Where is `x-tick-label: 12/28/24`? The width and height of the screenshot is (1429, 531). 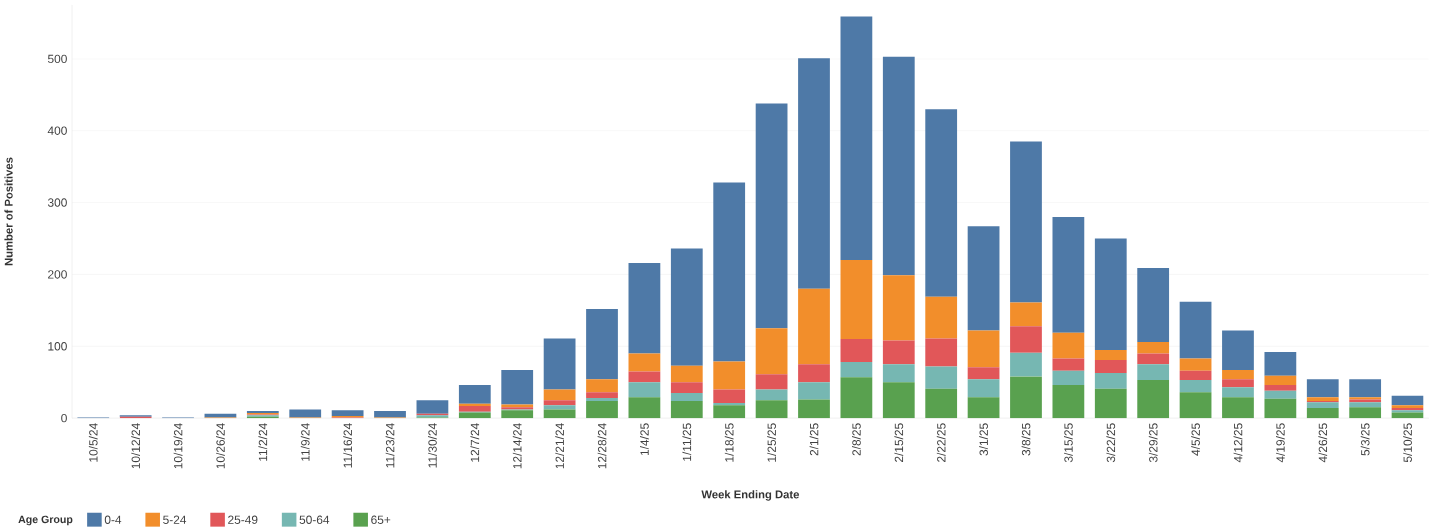 x-tick-label: 12/28/24 is located at coordinates (602, 446).